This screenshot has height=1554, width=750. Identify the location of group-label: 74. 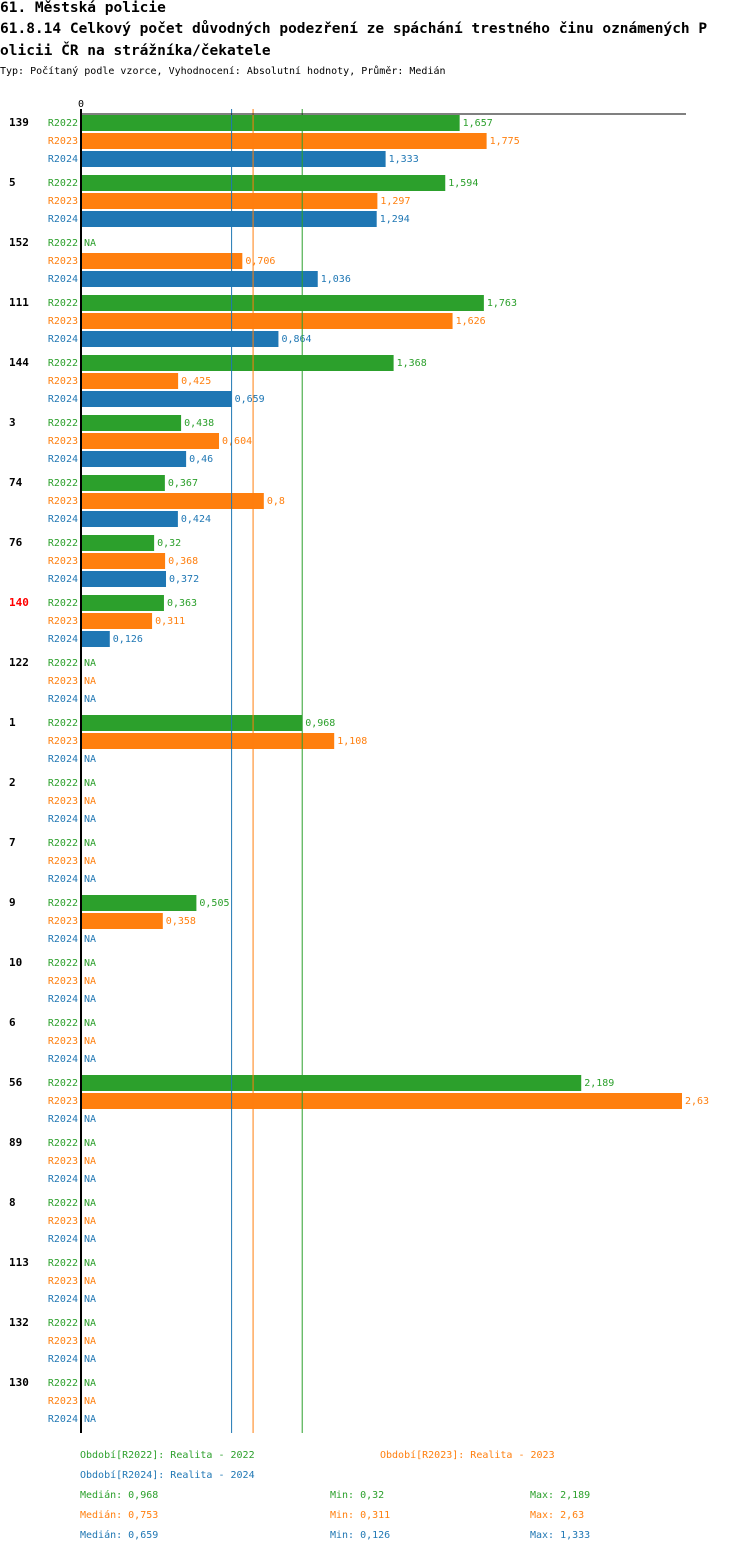
(16, 482).